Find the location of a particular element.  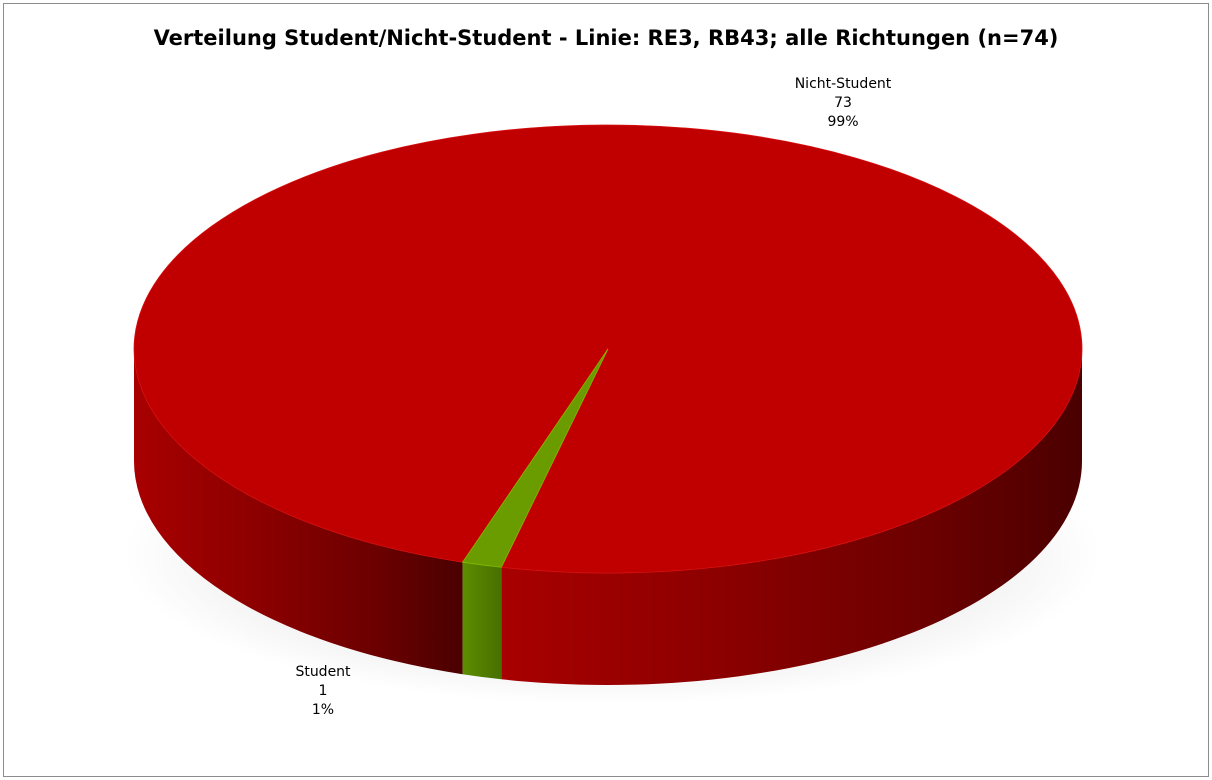

data-label-student: Student 1 1% is located at coordinates (323, 691).